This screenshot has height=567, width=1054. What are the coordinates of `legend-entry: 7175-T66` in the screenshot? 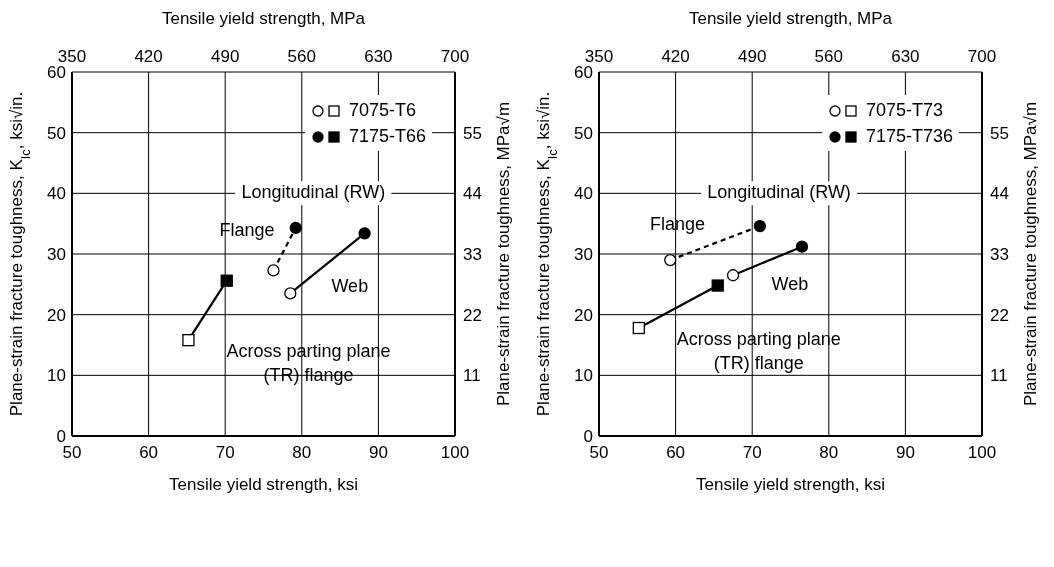 It's located at (368, 136).